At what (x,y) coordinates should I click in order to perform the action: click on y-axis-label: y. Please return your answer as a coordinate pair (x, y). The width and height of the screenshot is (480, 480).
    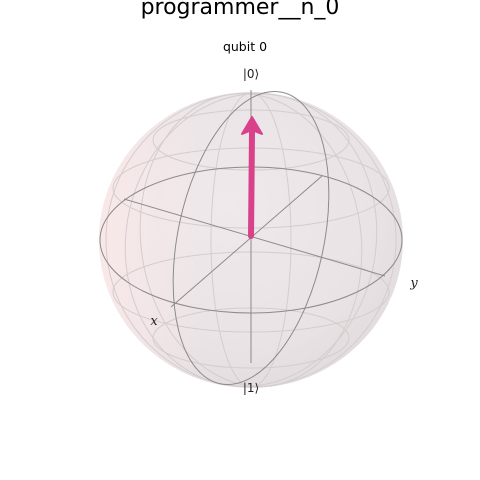
    Looking at the image, I should click on (413, 283).